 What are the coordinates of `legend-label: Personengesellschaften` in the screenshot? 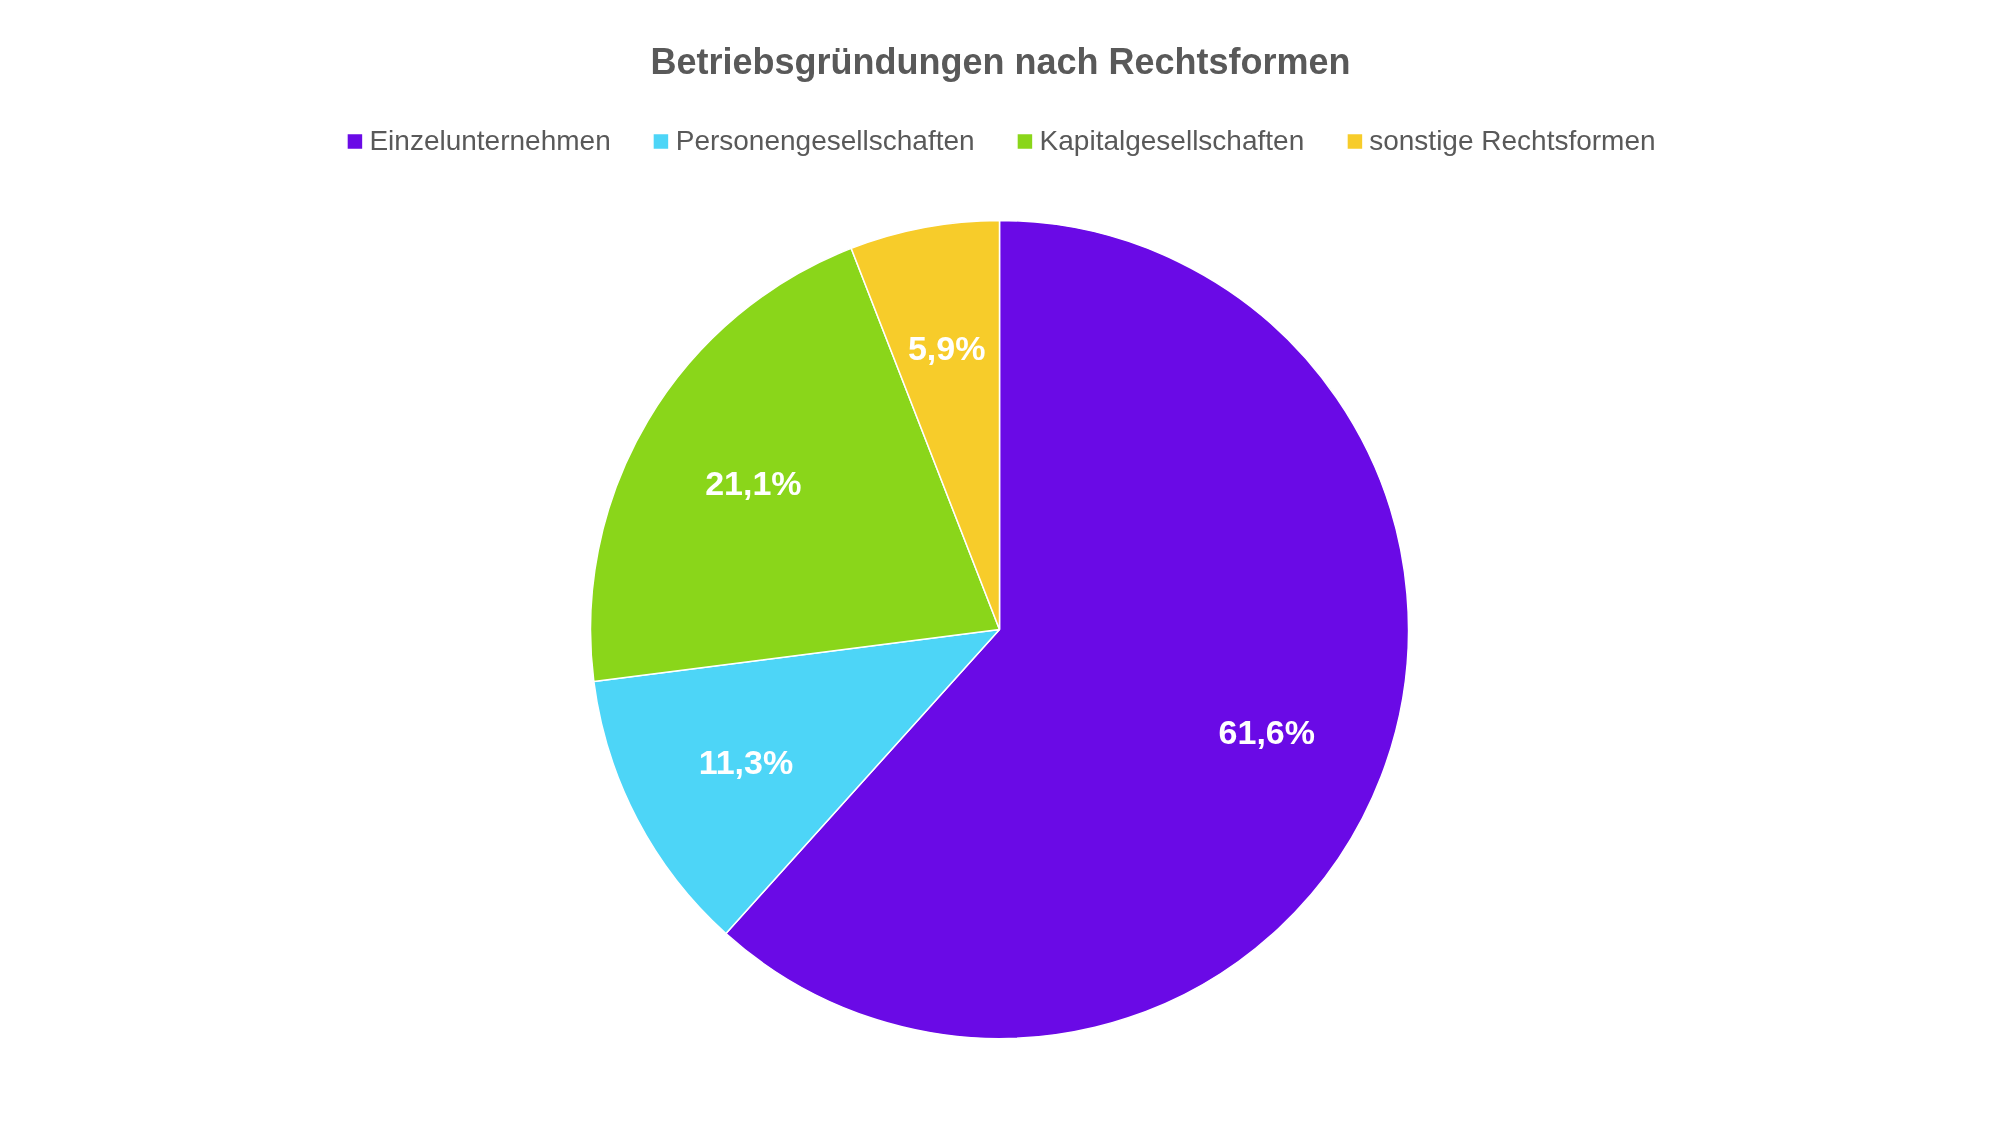 It's located at (825, 141).